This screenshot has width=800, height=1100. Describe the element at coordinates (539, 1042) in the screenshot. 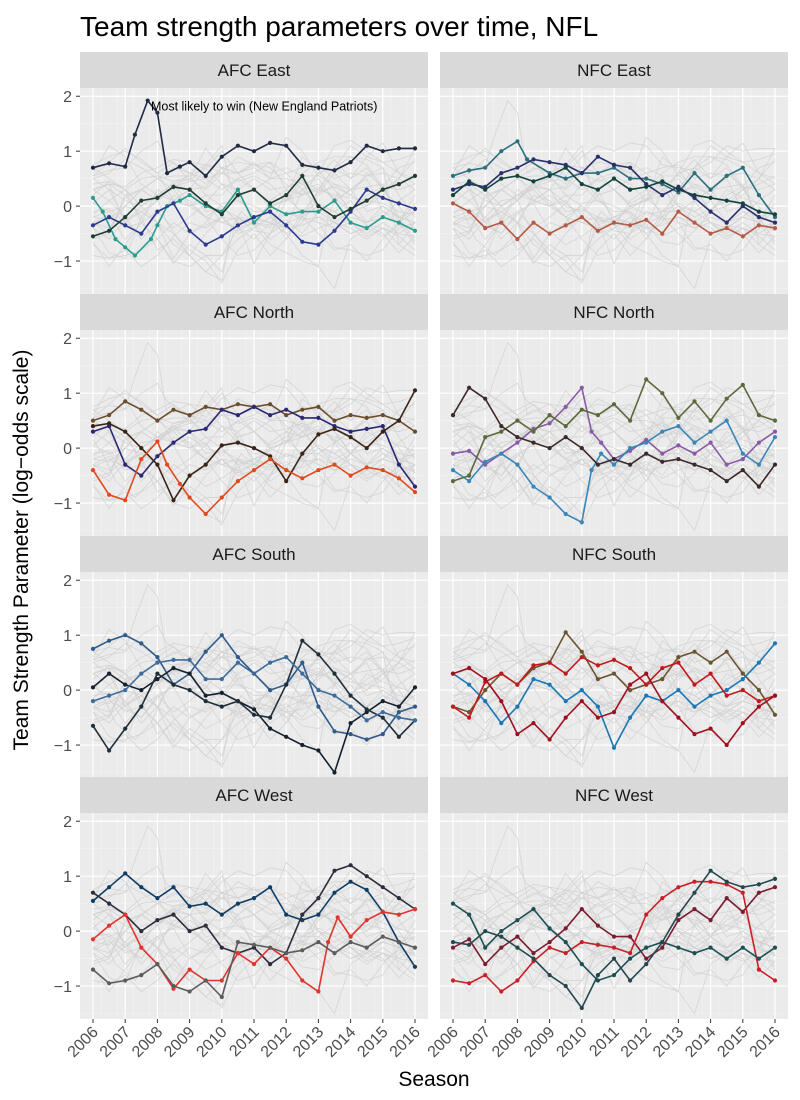

I see `x-tick-label: 2009` at that location.